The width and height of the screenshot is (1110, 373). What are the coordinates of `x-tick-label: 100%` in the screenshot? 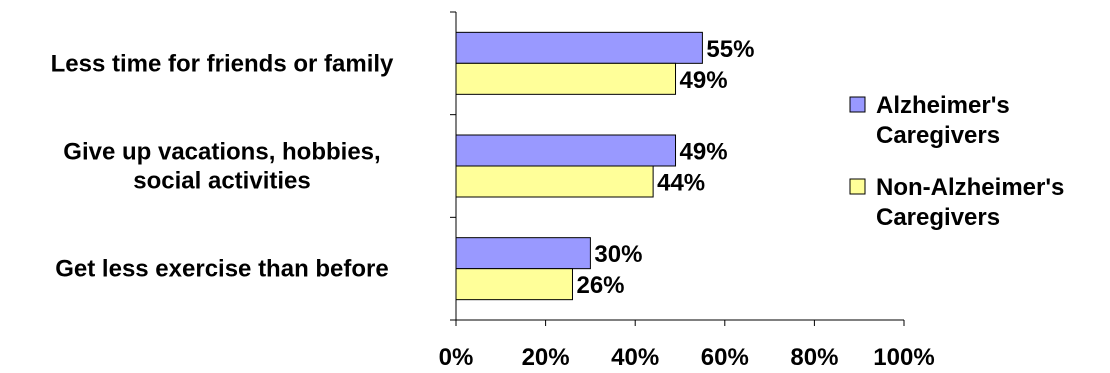 It's located at (903, 357).